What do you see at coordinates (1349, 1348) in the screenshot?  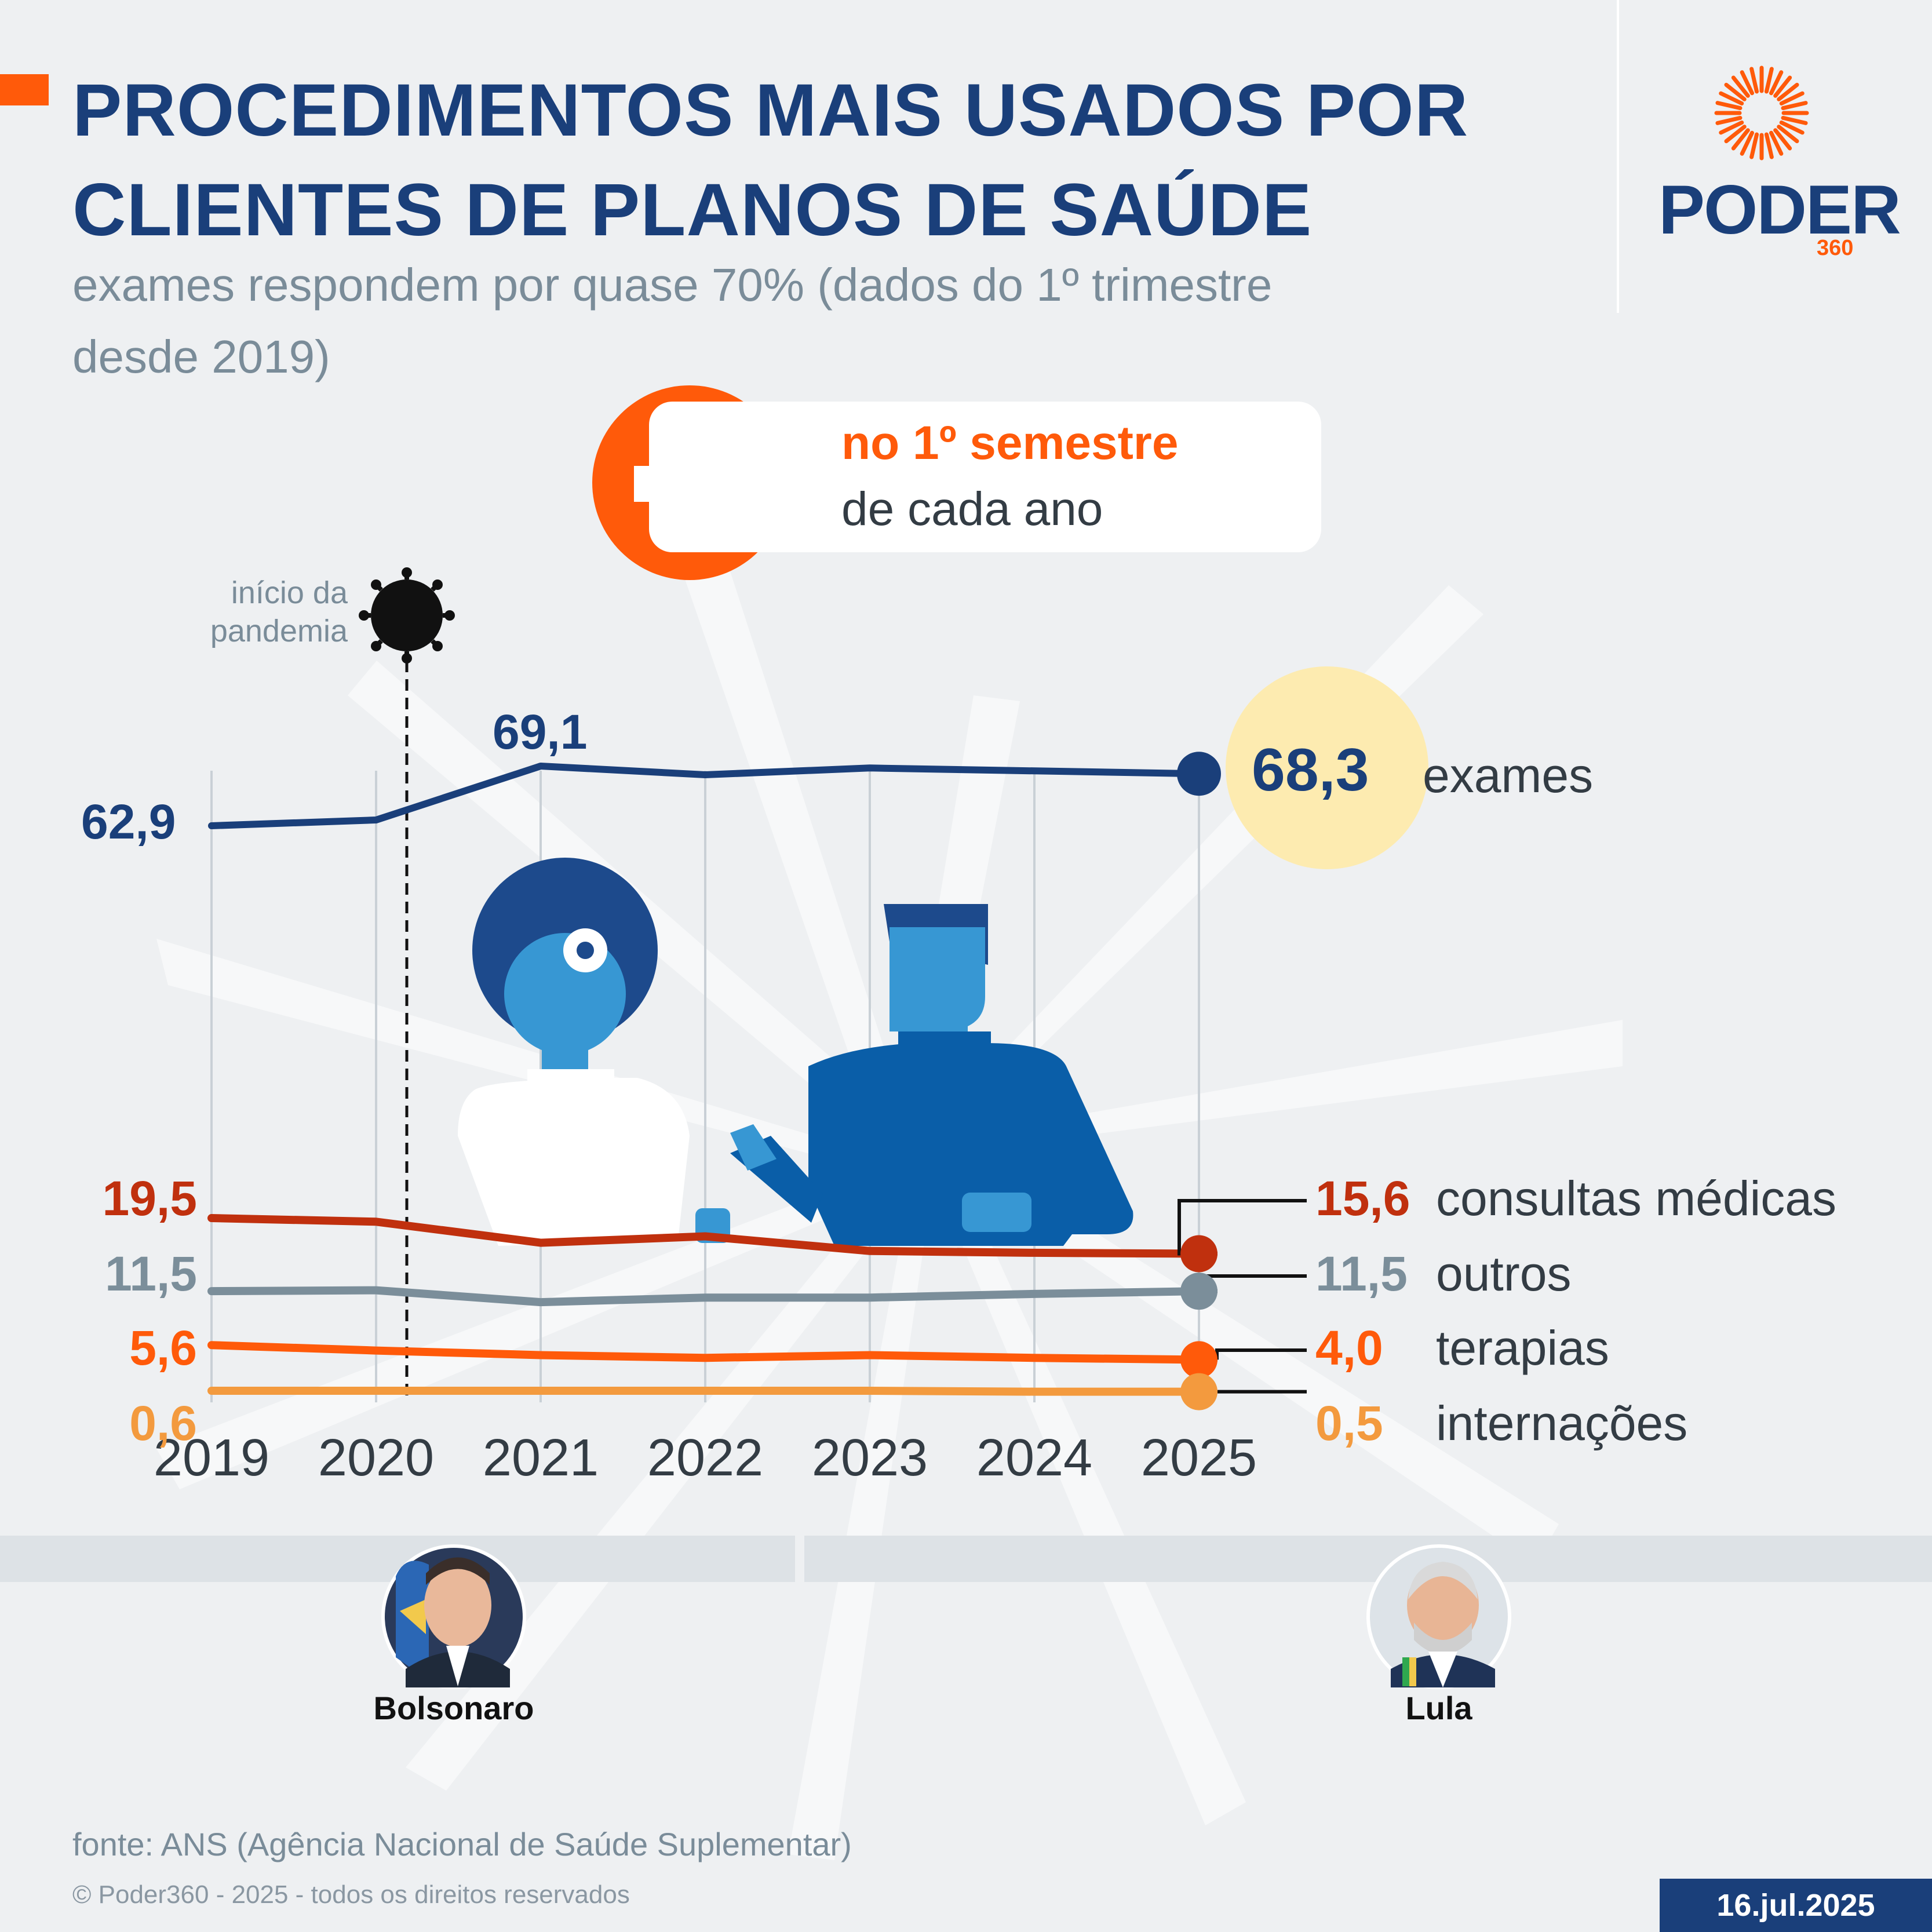 I see `series-last-value-terapias: 4,0` at bounding box center [1349, 1348].